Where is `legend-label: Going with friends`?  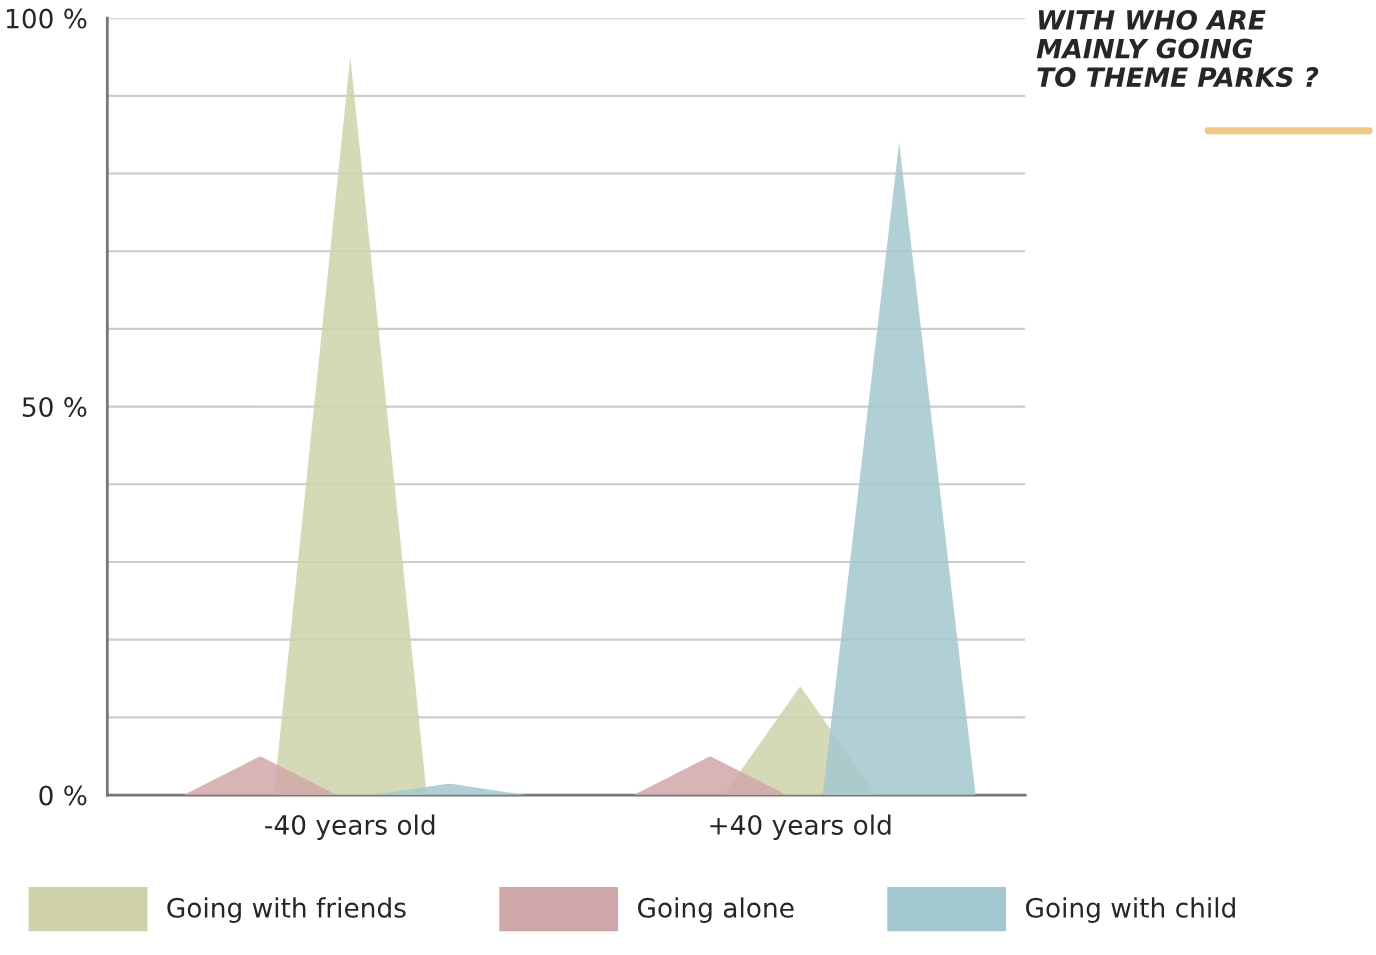 legend-label: Going with friends is located at coordinates (286, 910).